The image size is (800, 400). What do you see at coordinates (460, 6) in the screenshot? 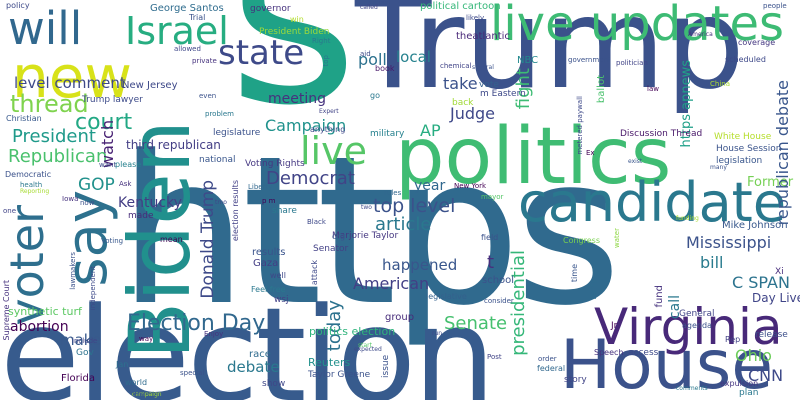
I see `word-political-cartoon: political cartoon` at bounding box center [460, 6].